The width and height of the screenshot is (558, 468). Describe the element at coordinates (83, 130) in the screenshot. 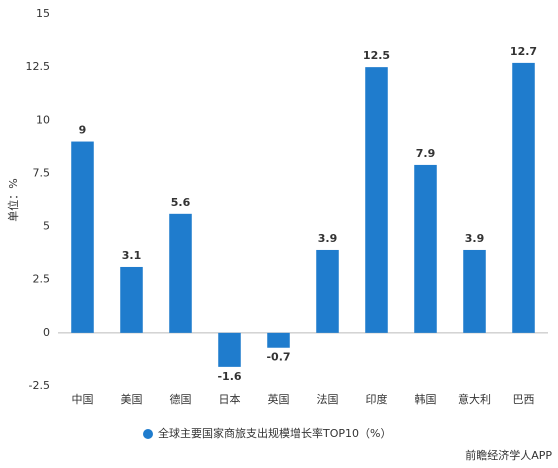

I see `data-label: 9` at that location.